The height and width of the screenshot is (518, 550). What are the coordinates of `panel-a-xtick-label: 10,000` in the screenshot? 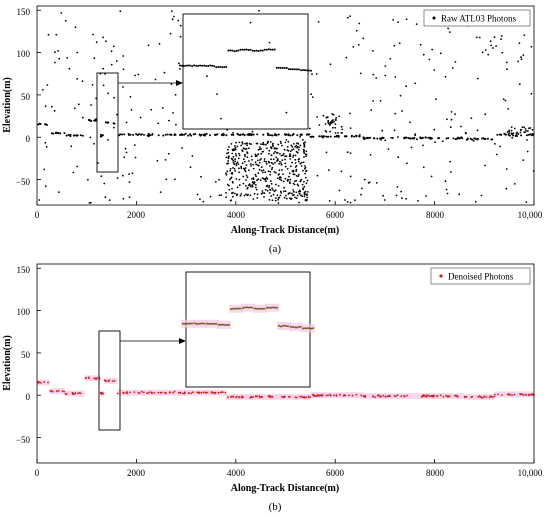 It's located at (530, 215).